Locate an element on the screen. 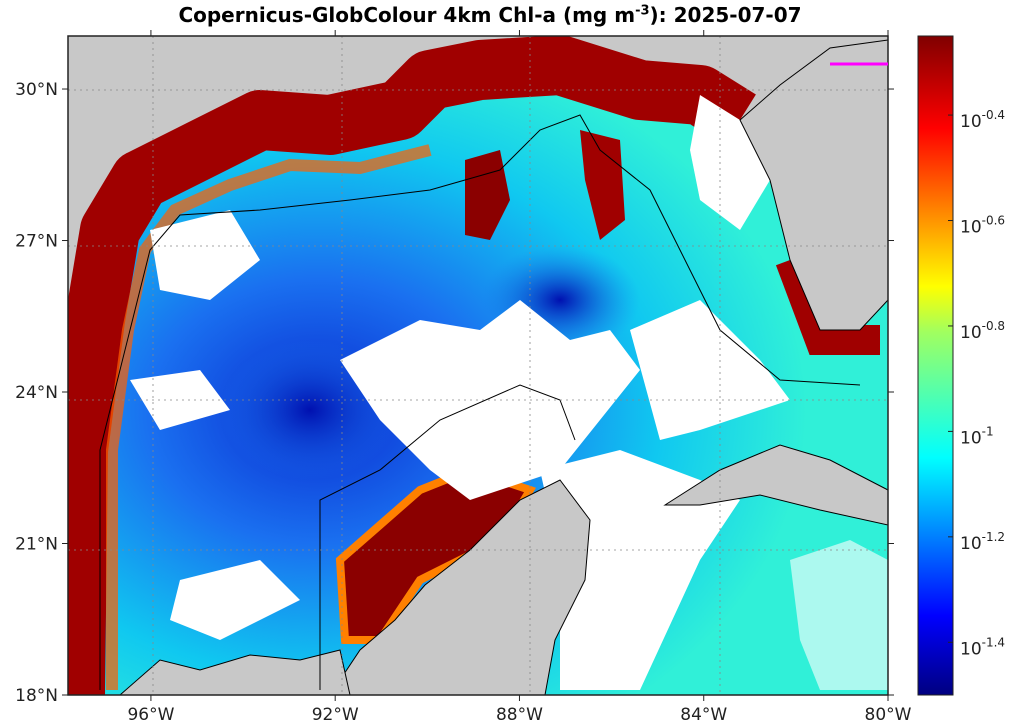 The width and height of the screenshot is (1014, 727). tick-exponent: -1.2 is located at coordinates (993, 537).